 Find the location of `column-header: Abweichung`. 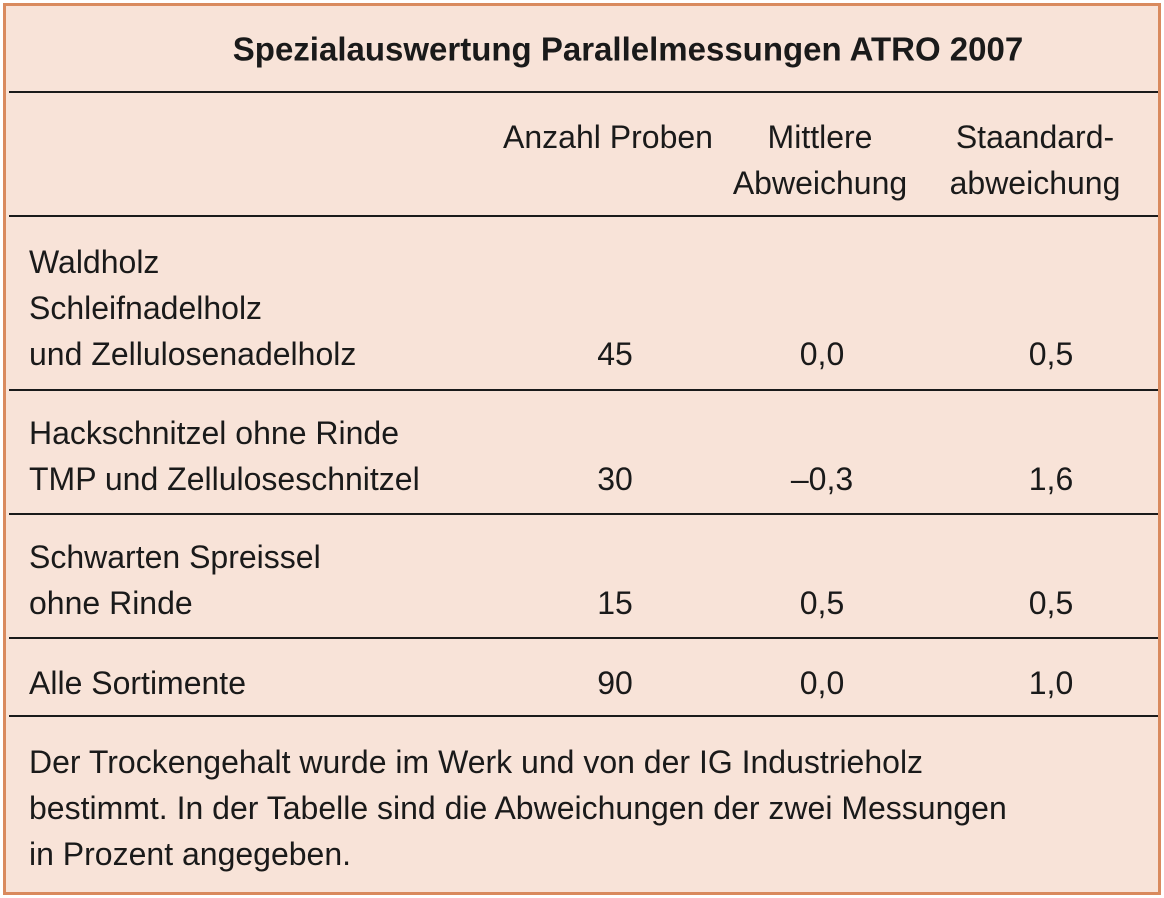

column-header: Abweichung is located at coordinates (820, 183).